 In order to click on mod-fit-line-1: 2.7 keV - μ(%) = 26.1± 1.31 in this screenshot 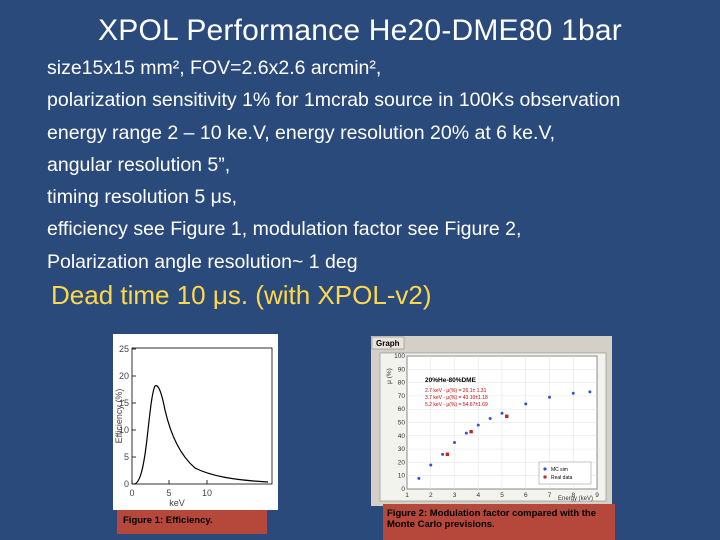, I will do `click(456, 391)`.